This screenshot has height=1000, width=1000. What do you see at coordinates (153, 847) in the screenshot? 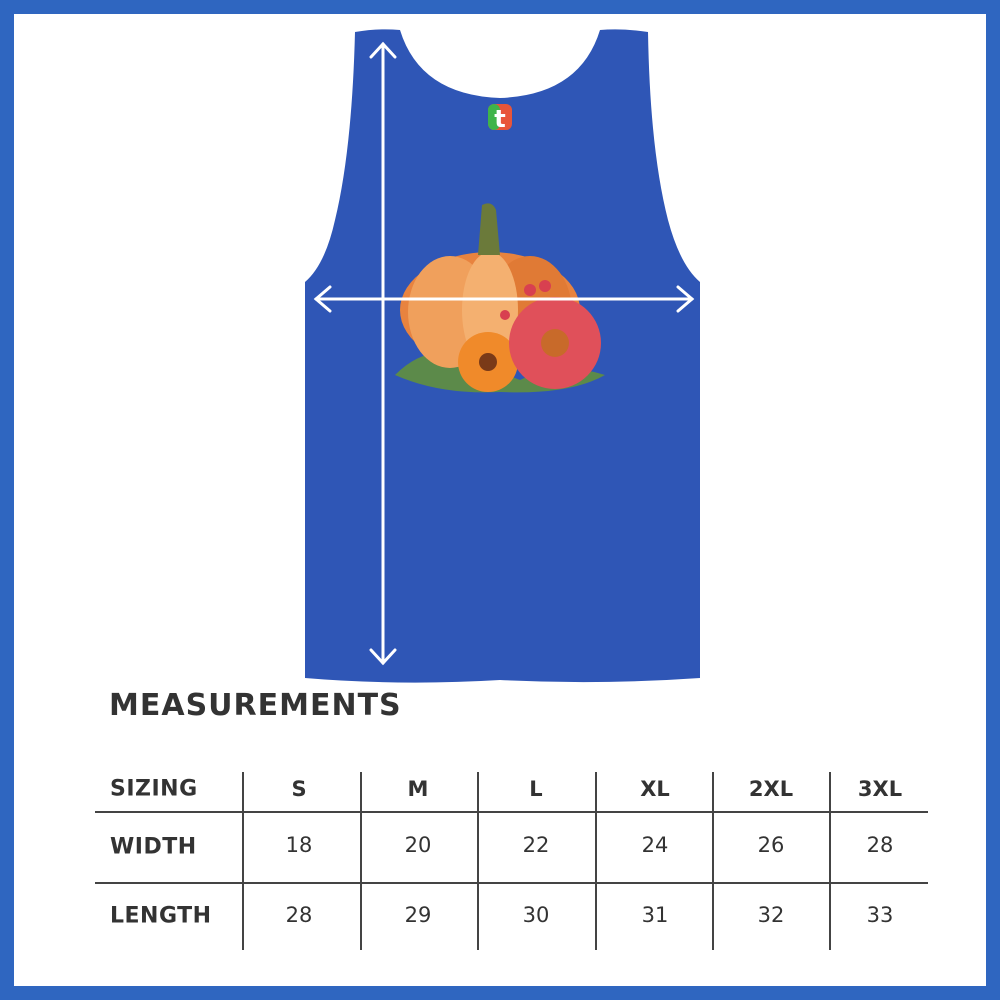
I see `row-label-width: WIDTH` at bounding box center [153, 847].